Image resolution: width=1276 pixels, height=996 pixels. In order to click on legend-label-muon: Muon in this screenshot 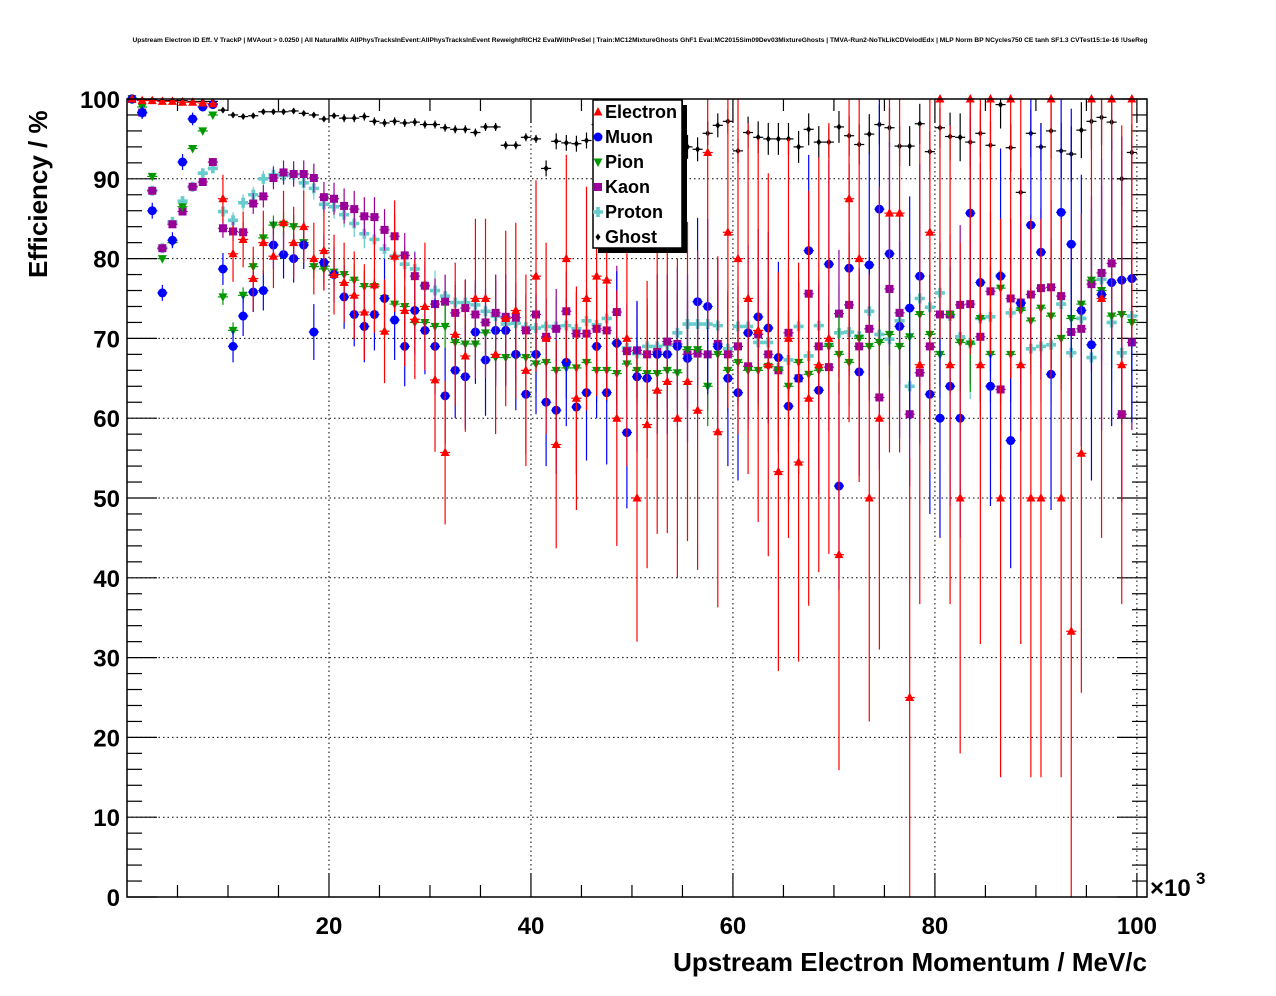, I will do `click(629, 137)`.